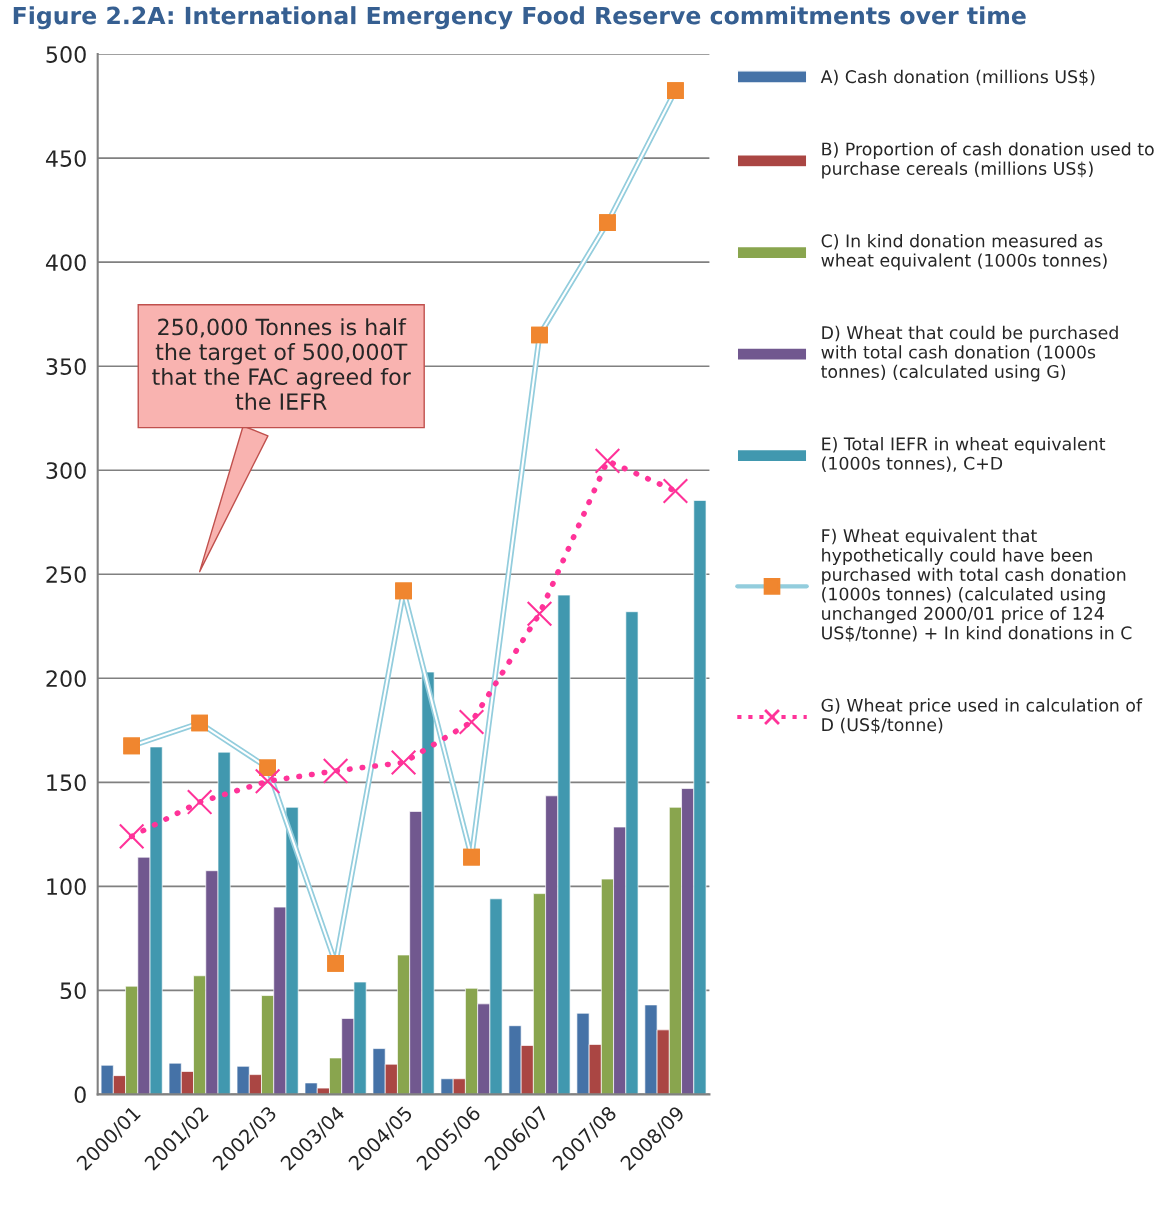 The height and width of the screenshot is (1231, 1163). I want to click on legend-label: D) Wheat that could be purchased with total cash donation (1000s tonnes) (calculated using G), so click(969, 353).